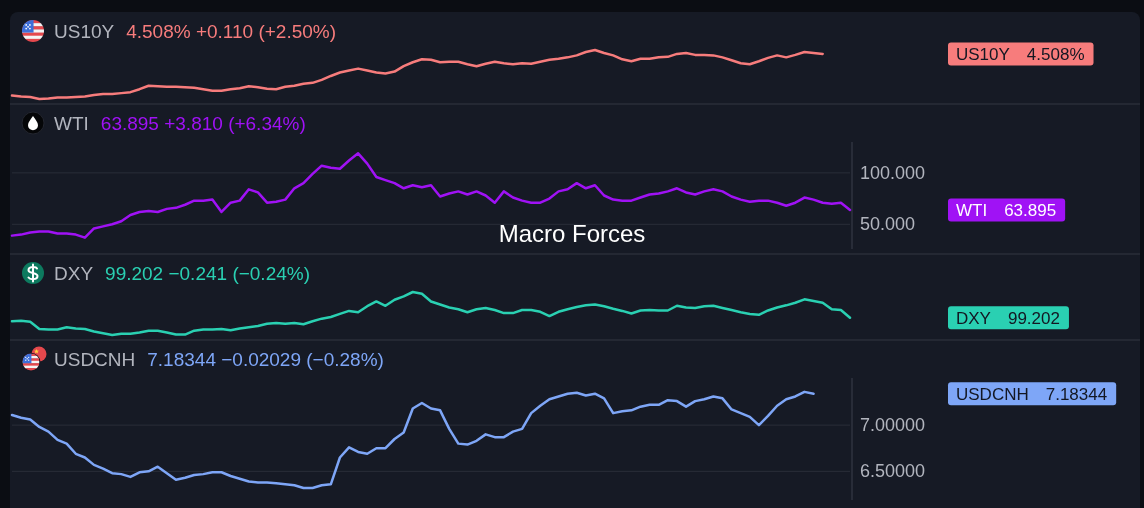 The width and height of the screenshot is (1144, 508). Describe the element at coordinates (71, 123) in the screenshot. I see `chart-title: WTI` at that location.